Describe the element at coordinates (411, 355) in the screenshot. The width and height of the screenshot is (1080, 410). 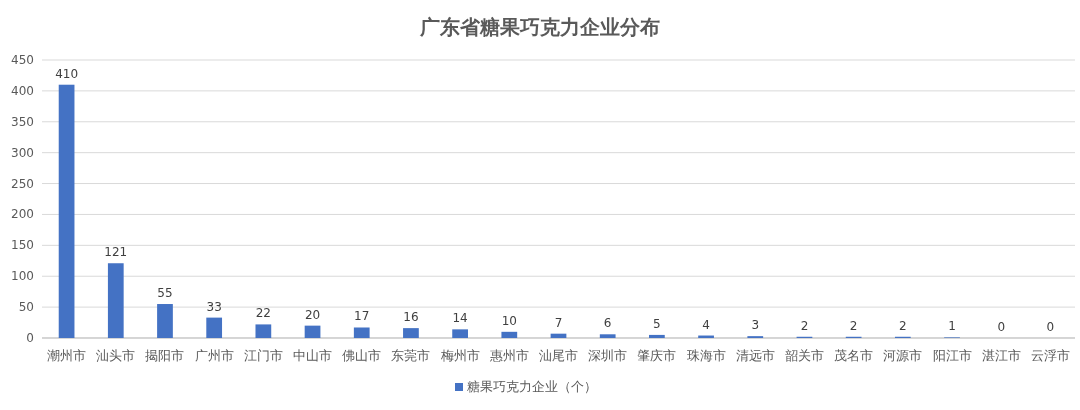
I see `x-tick-label: 东莞市` at that location.